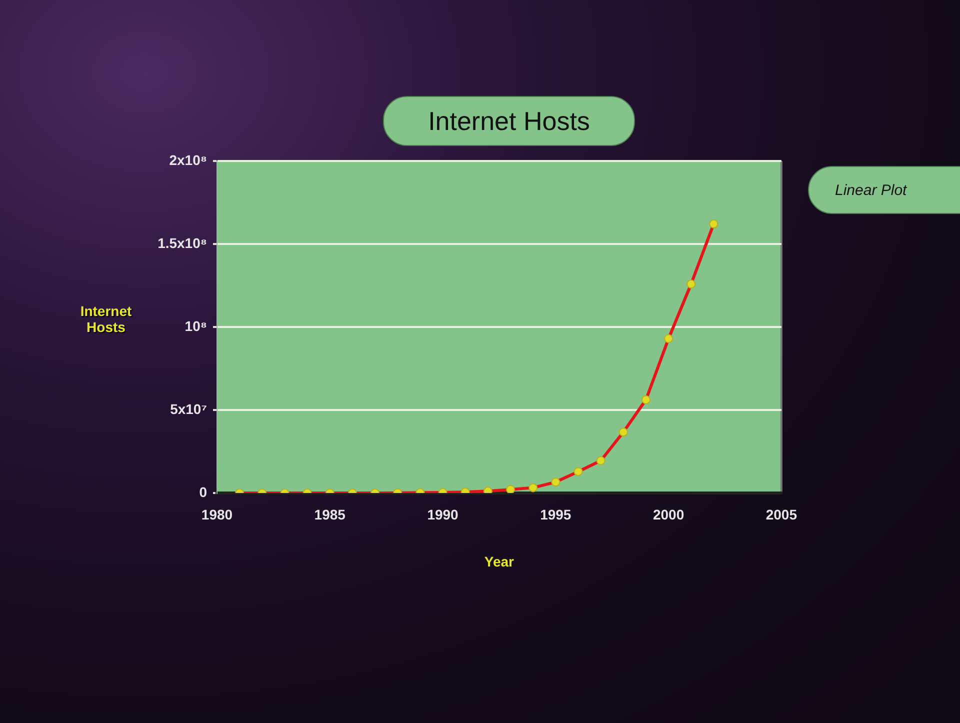 This screenshot has width=960, height=723. What do you see at coordinates (106, 319) in the screenshot?
I see `y-axis-title: Internet Hosts` at bounding box center [106, 319].